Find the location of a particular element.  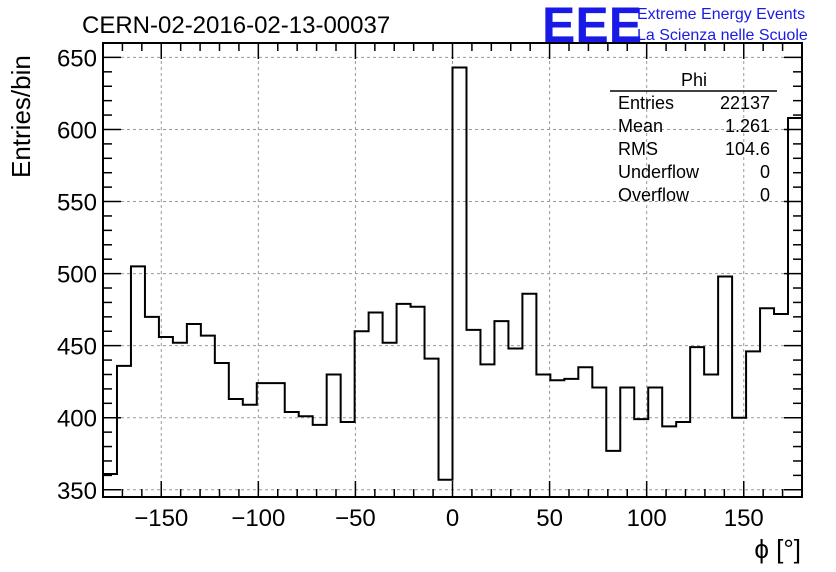

x-tick-label-4: 50 is located at coordinates (549, 518).